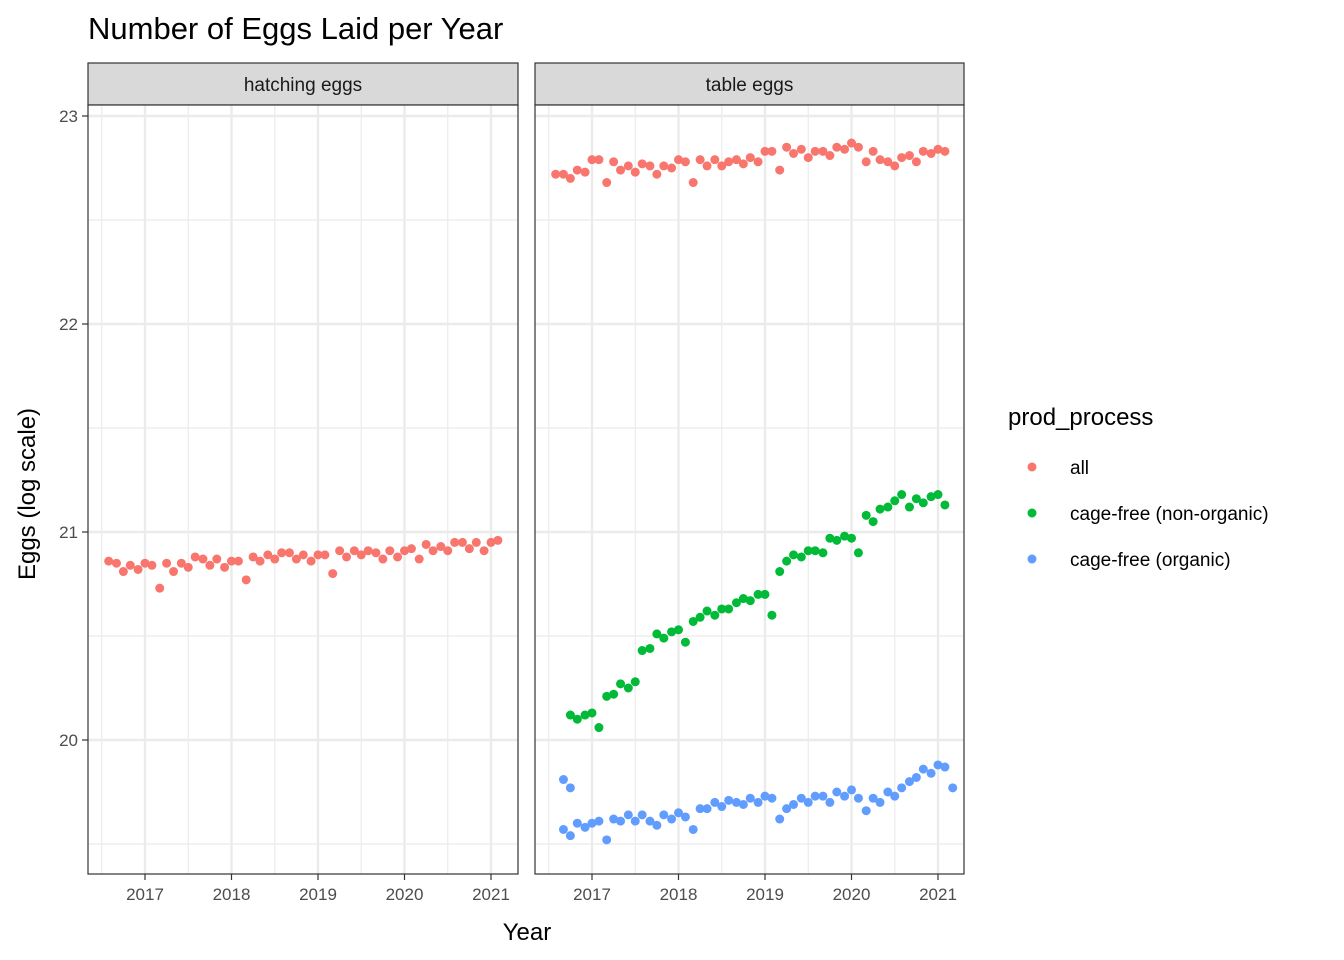  I want to click on legend-label: cage-free (organic), so click(1150, 560).